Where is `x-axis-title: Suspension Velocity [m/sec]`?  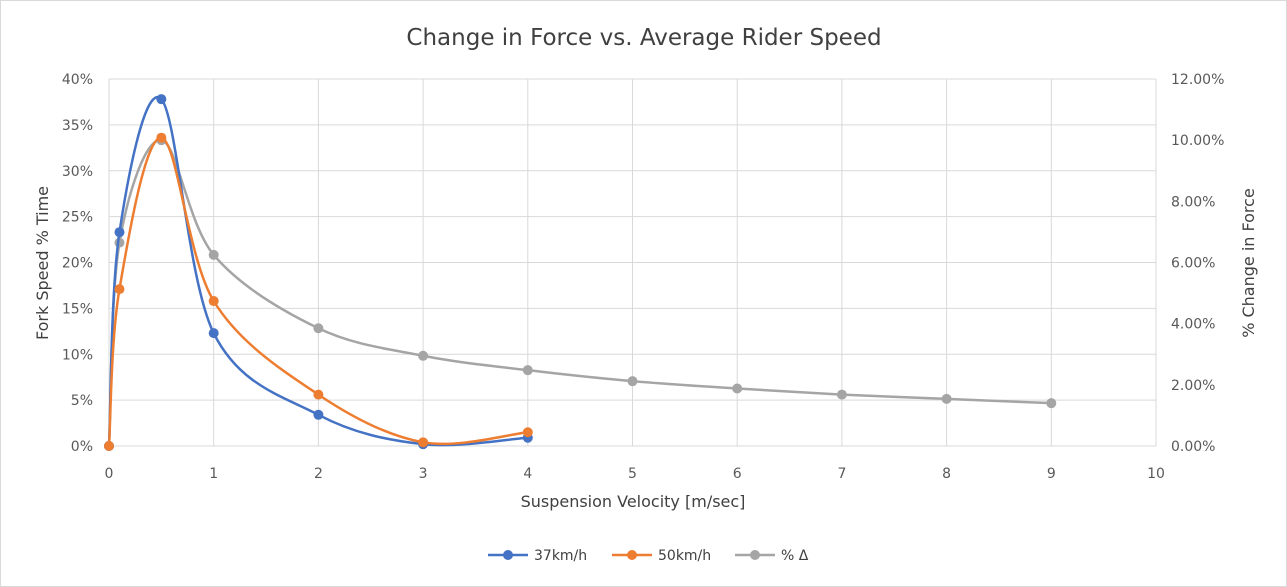 x-axis-title: Suspension Velocity [m/sec] is located at coordinates (633, 501).